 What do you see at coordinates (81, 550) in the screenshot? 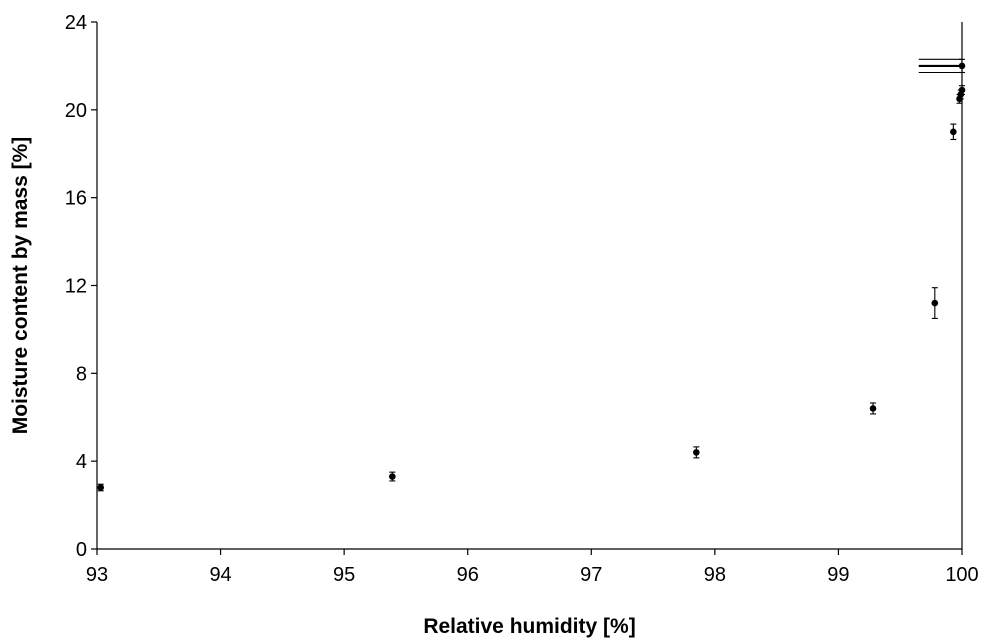
I see `y-tick-label: 0` at bounding box center [81, 550].